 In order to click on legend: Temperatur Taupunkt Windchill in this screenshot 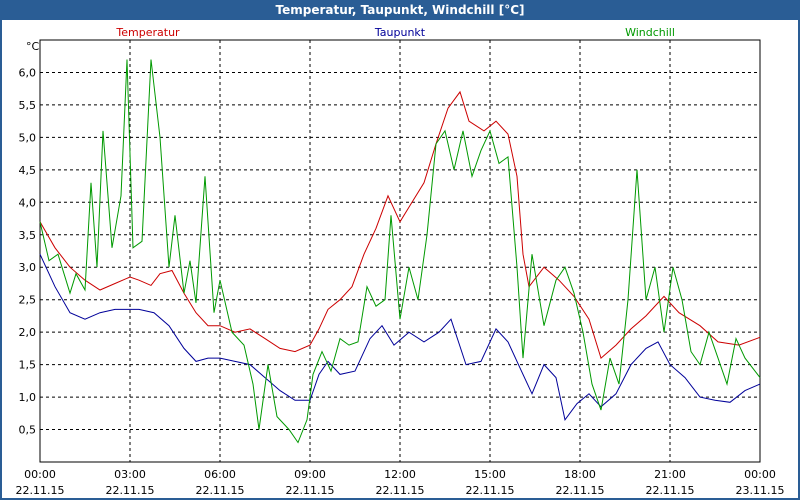, I will do `click(395, 32)`.